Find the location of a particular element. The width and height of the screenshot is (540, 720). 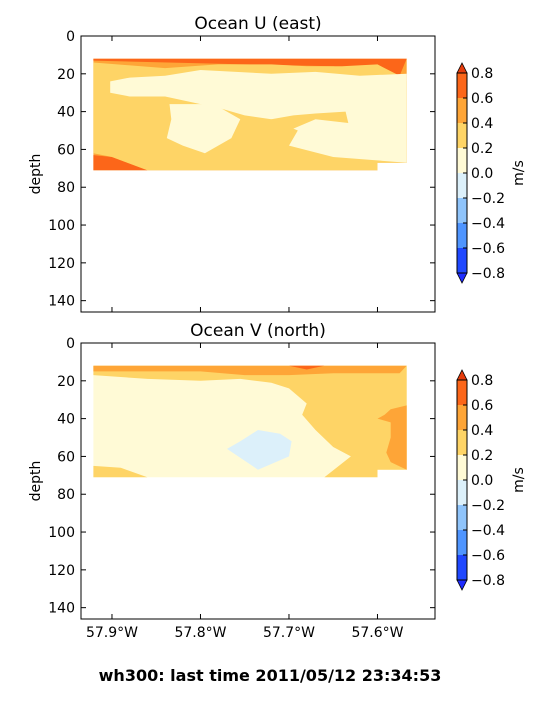

chart-title: Ocean U (east) is located at coordinates (257, 24).